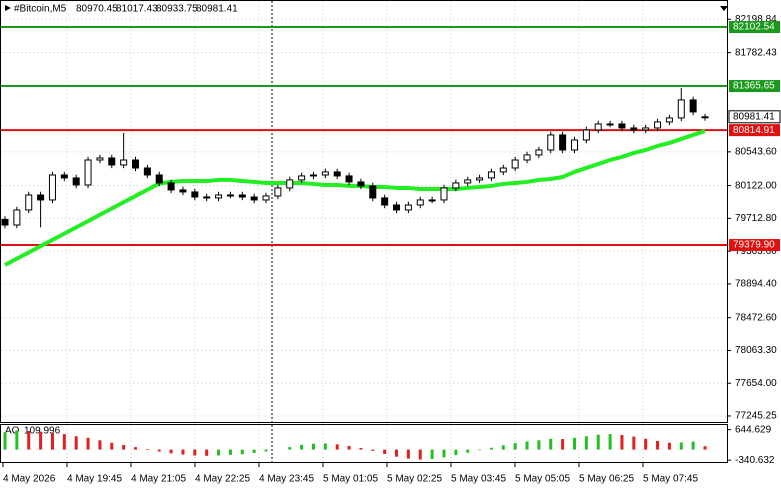 The image size is (781, 489). What do you see at coordinates (670, 479) in the screenshot?
I see `x-tick-label: 5 May 07:45` at bounding box center [670, 479].